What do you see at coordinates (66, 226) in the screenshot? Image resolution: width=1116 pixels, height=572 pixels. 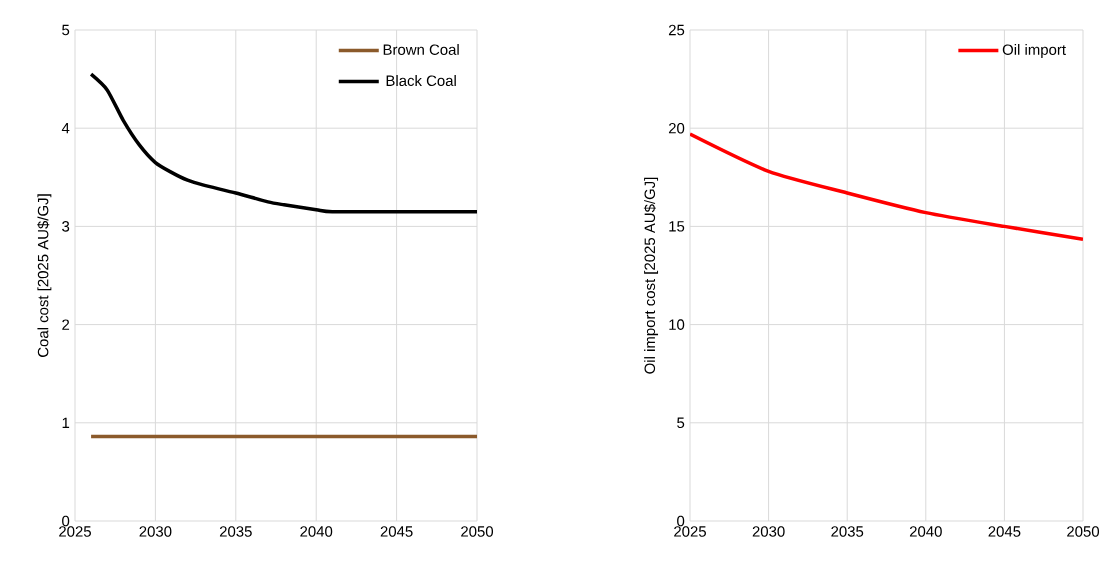 I see `y-tick-label: 3` at bounding box center [66, 226].